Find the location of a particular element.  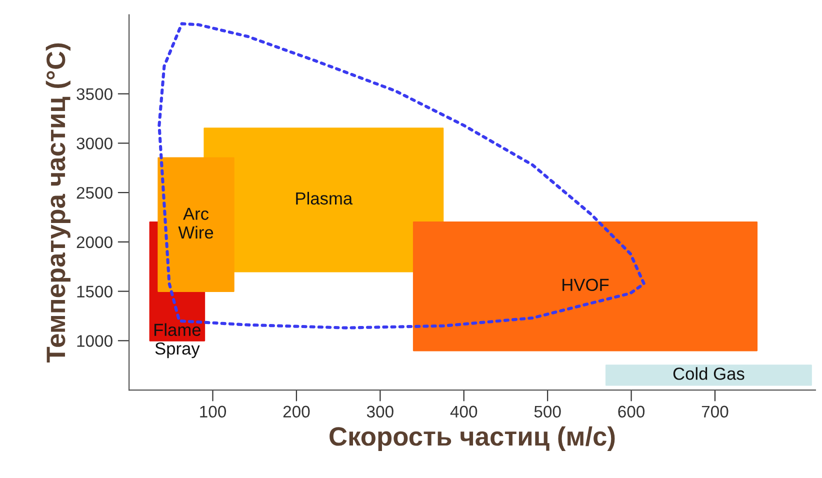

x-tick-label: 300 is located at coordinates (380, 412).